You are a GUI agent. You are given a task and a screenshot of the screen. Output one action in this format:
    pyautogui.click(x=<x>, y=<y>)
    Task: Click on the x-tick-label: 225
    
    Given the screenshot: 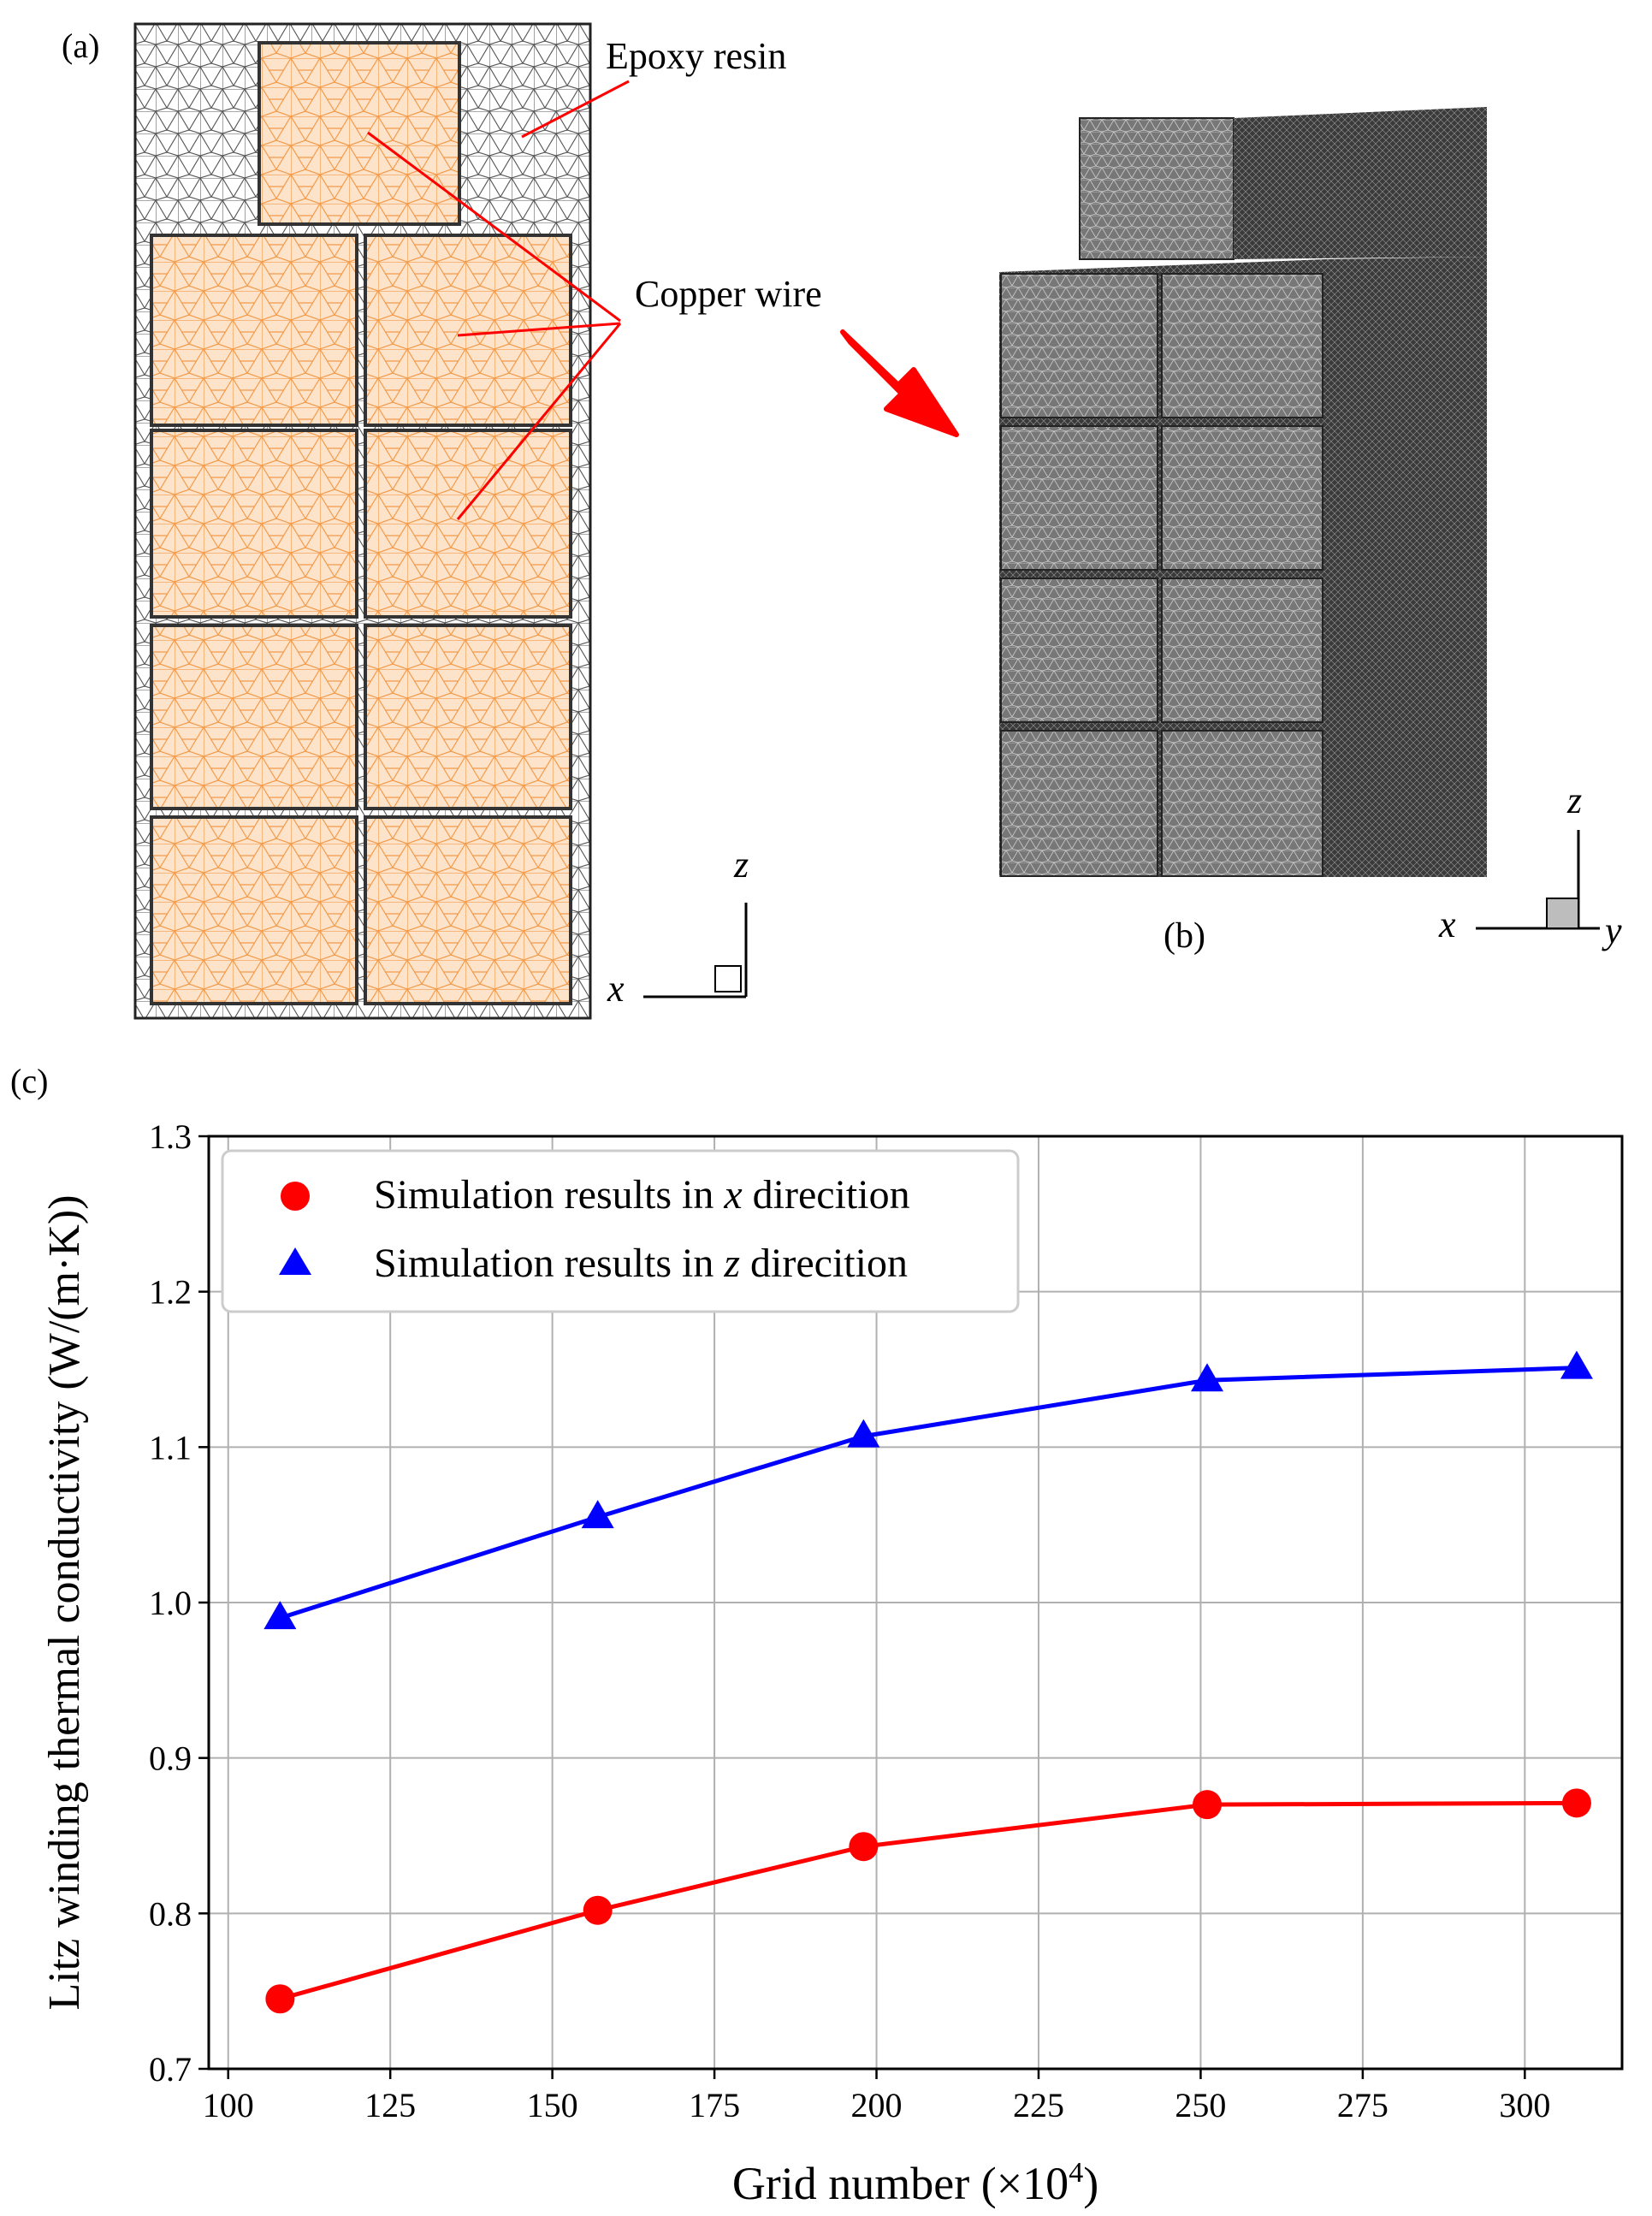 What is the action you would take?
    pyautogui.click(x=1038, y=2105)
    